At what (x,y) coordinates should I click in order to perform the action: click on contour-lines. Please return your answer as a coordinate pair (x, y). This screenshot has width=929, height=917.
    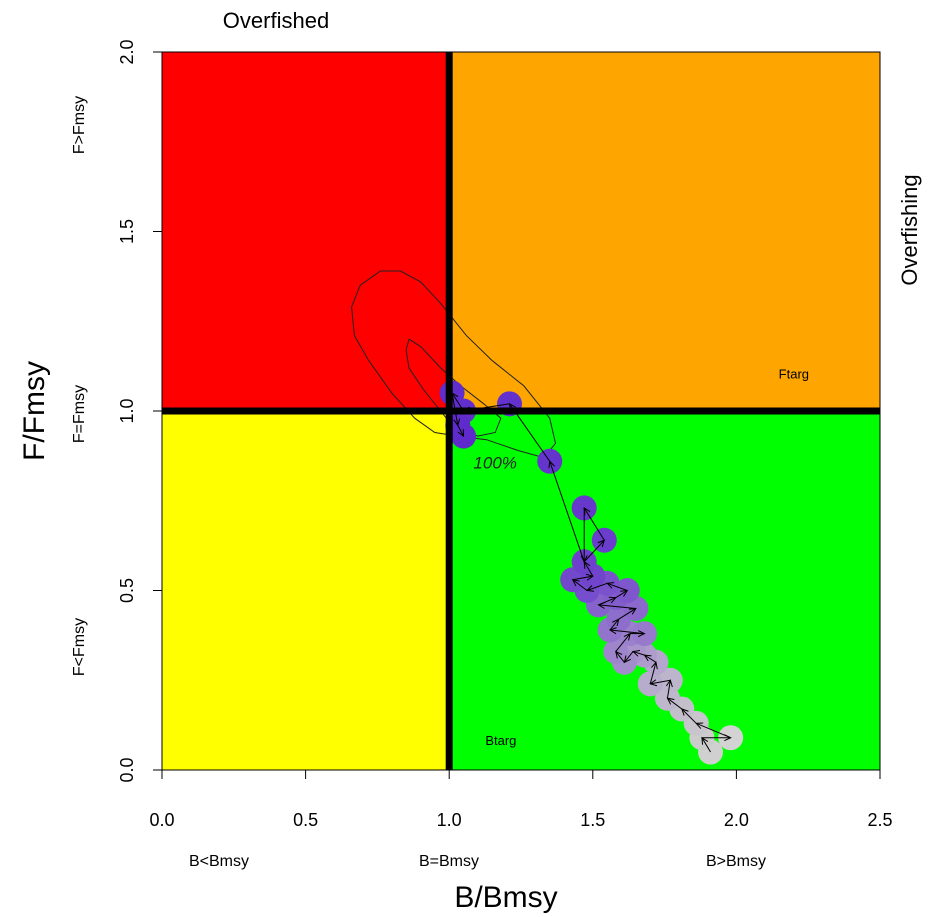
    Looking at the image, I should click on (454, 364).